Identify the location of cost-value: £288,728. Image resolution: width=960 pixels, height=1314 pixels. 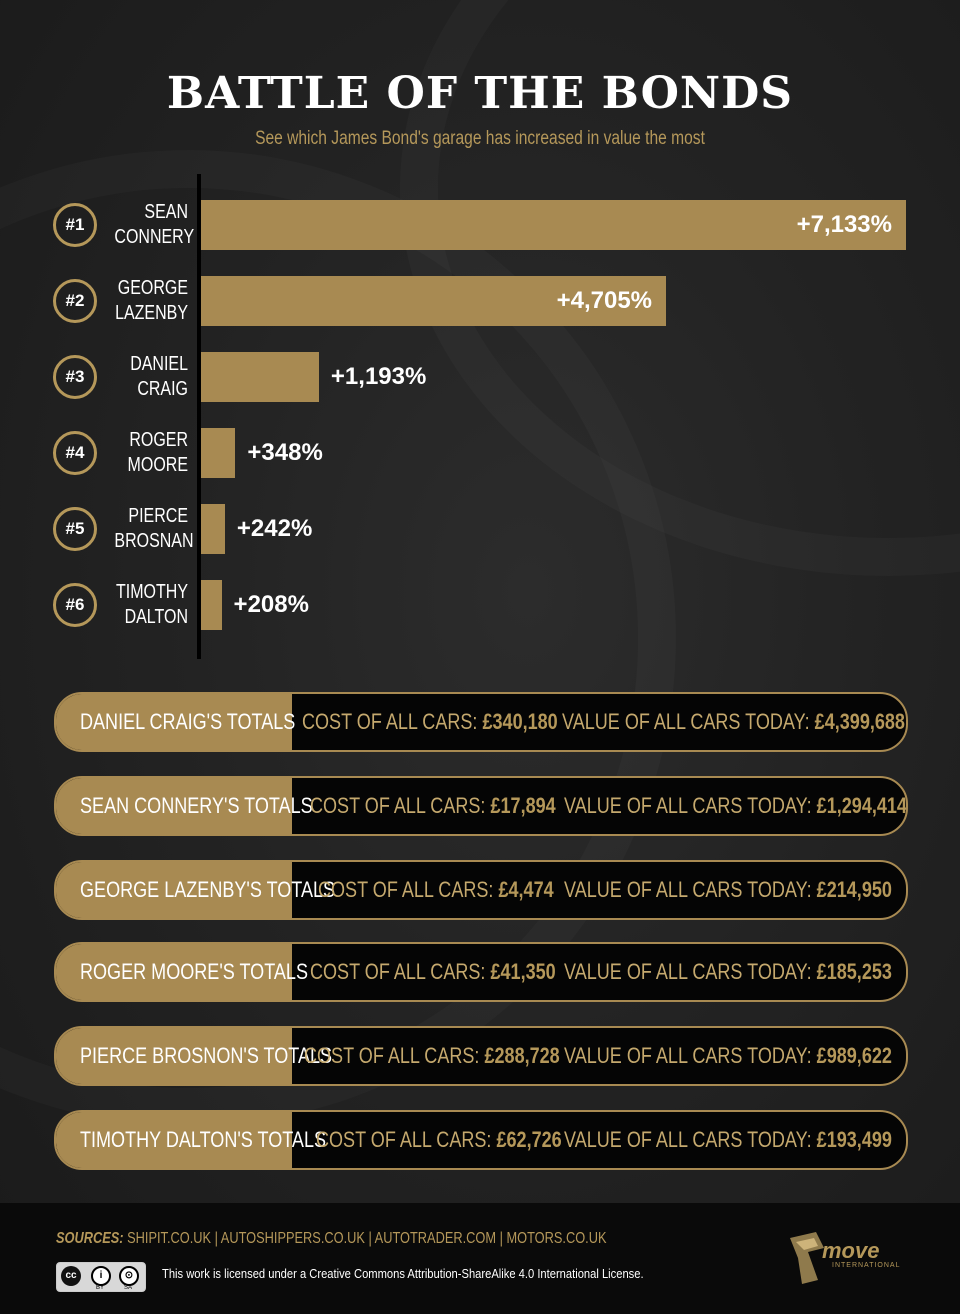
(522, 1055).